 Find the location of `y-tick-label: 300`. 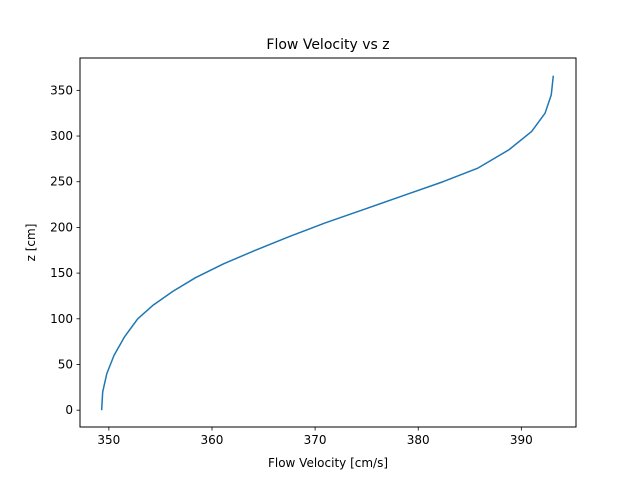

y-tick-label: 300 is located at coordinates (61, 136).